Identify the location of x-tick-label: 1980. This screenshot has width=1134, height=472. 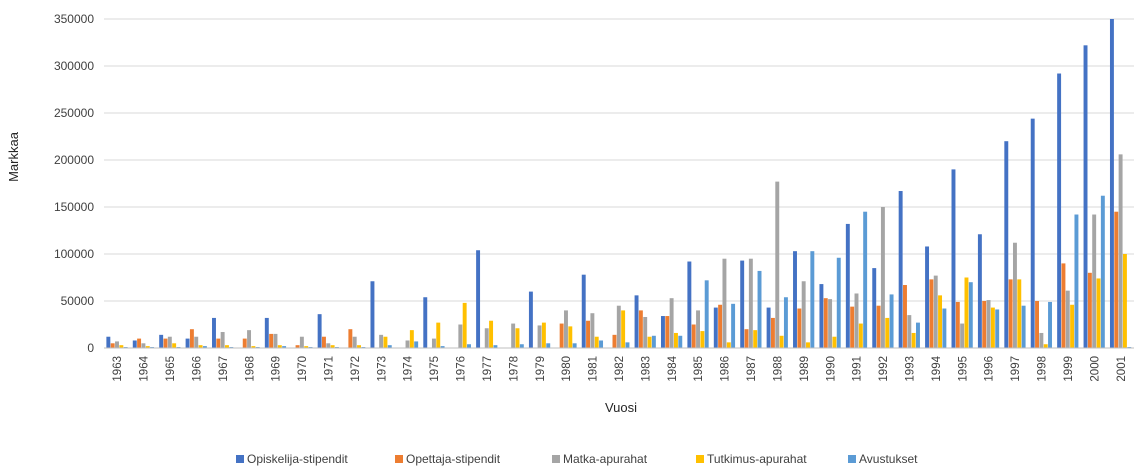
(567, 369).